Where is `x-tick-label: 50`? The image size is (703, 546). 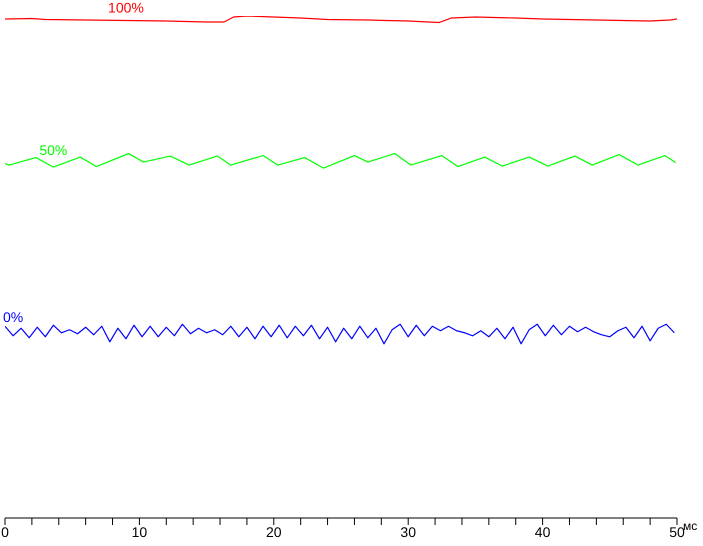 x-tick-label: 50 is located at coordinates (677, 532).